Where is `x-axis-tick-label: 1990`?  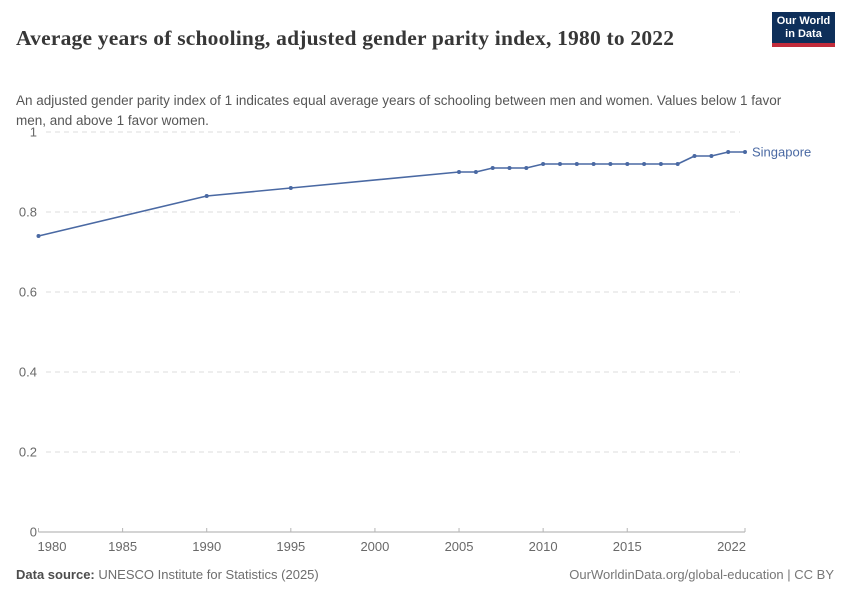 x-axis-tick-label: 1990 is located at coordinates (206, 546).